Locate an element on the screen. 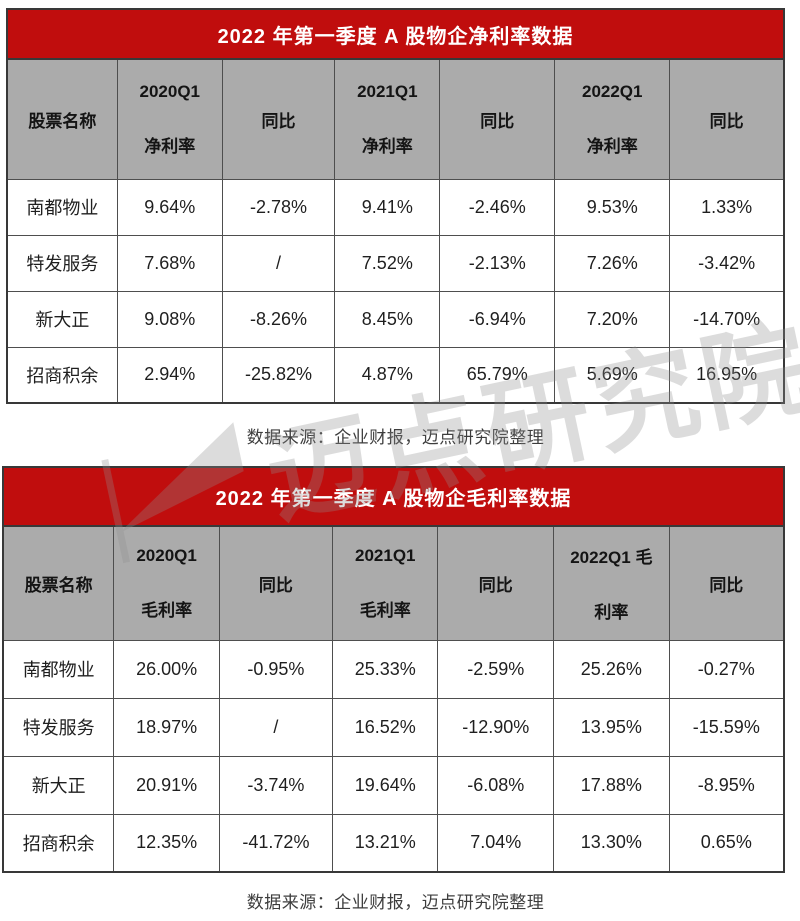 The width and height of the screenshot is (800, 921). header-label: 利率 is located at coordinates (611, 613).